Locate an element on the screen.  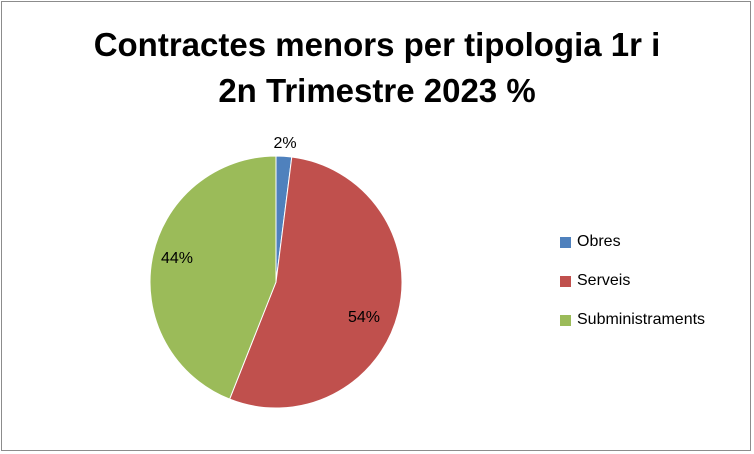
pie-label-serveis: 54% is located at coordinates (364, 317).